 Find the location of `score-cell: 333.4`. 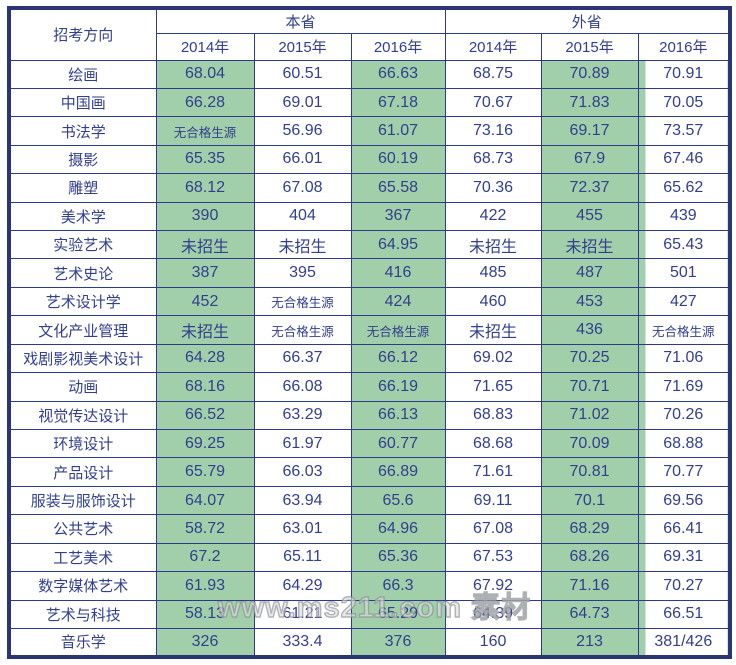

score-cell: 333.4 is located at coordinates (302, 642).